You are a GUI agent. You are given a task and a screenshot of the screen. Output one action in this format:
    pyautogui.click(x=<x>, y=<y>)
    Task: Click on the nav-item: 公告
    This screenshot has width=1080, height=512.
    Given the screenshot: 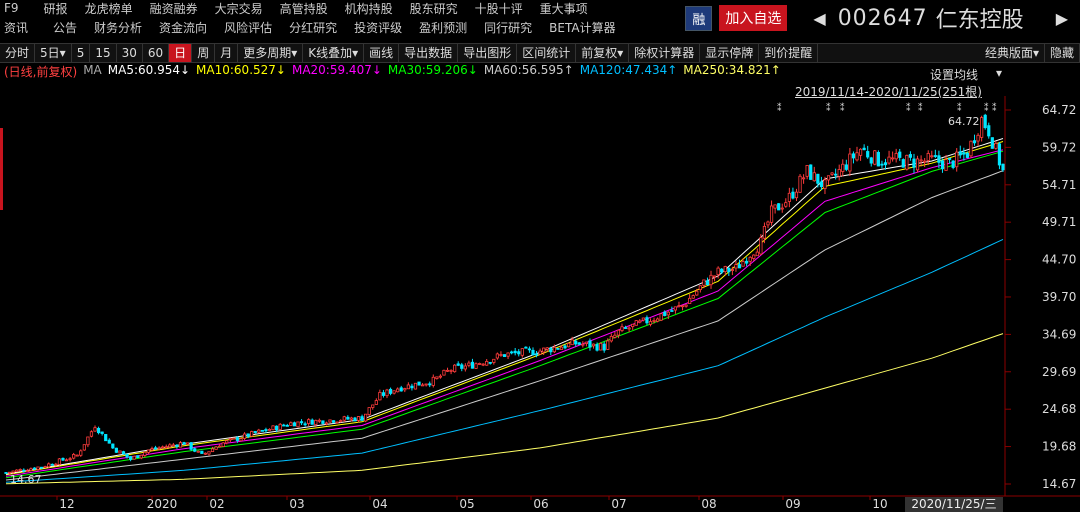 What is the action you would take?
    pyautogui.click(x=65, y=27)
    